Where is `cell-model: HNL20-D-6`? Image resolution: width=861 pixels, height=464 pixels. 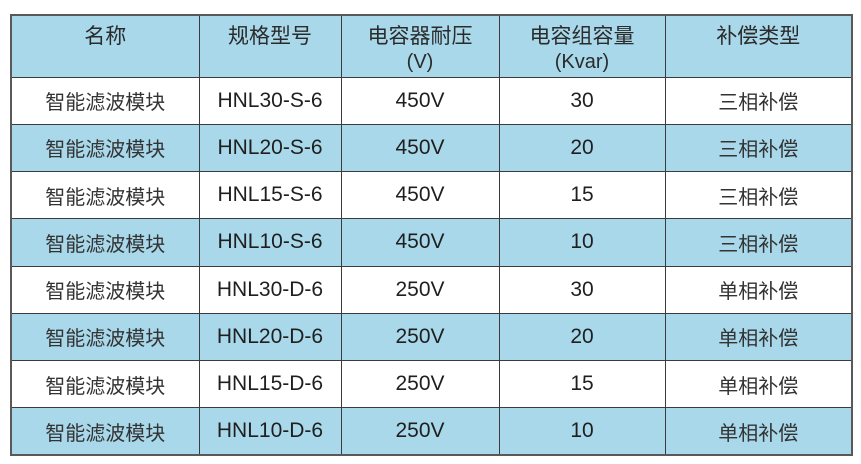 cell-model: HNL20-D-6 is located at coordinates (270, 337).